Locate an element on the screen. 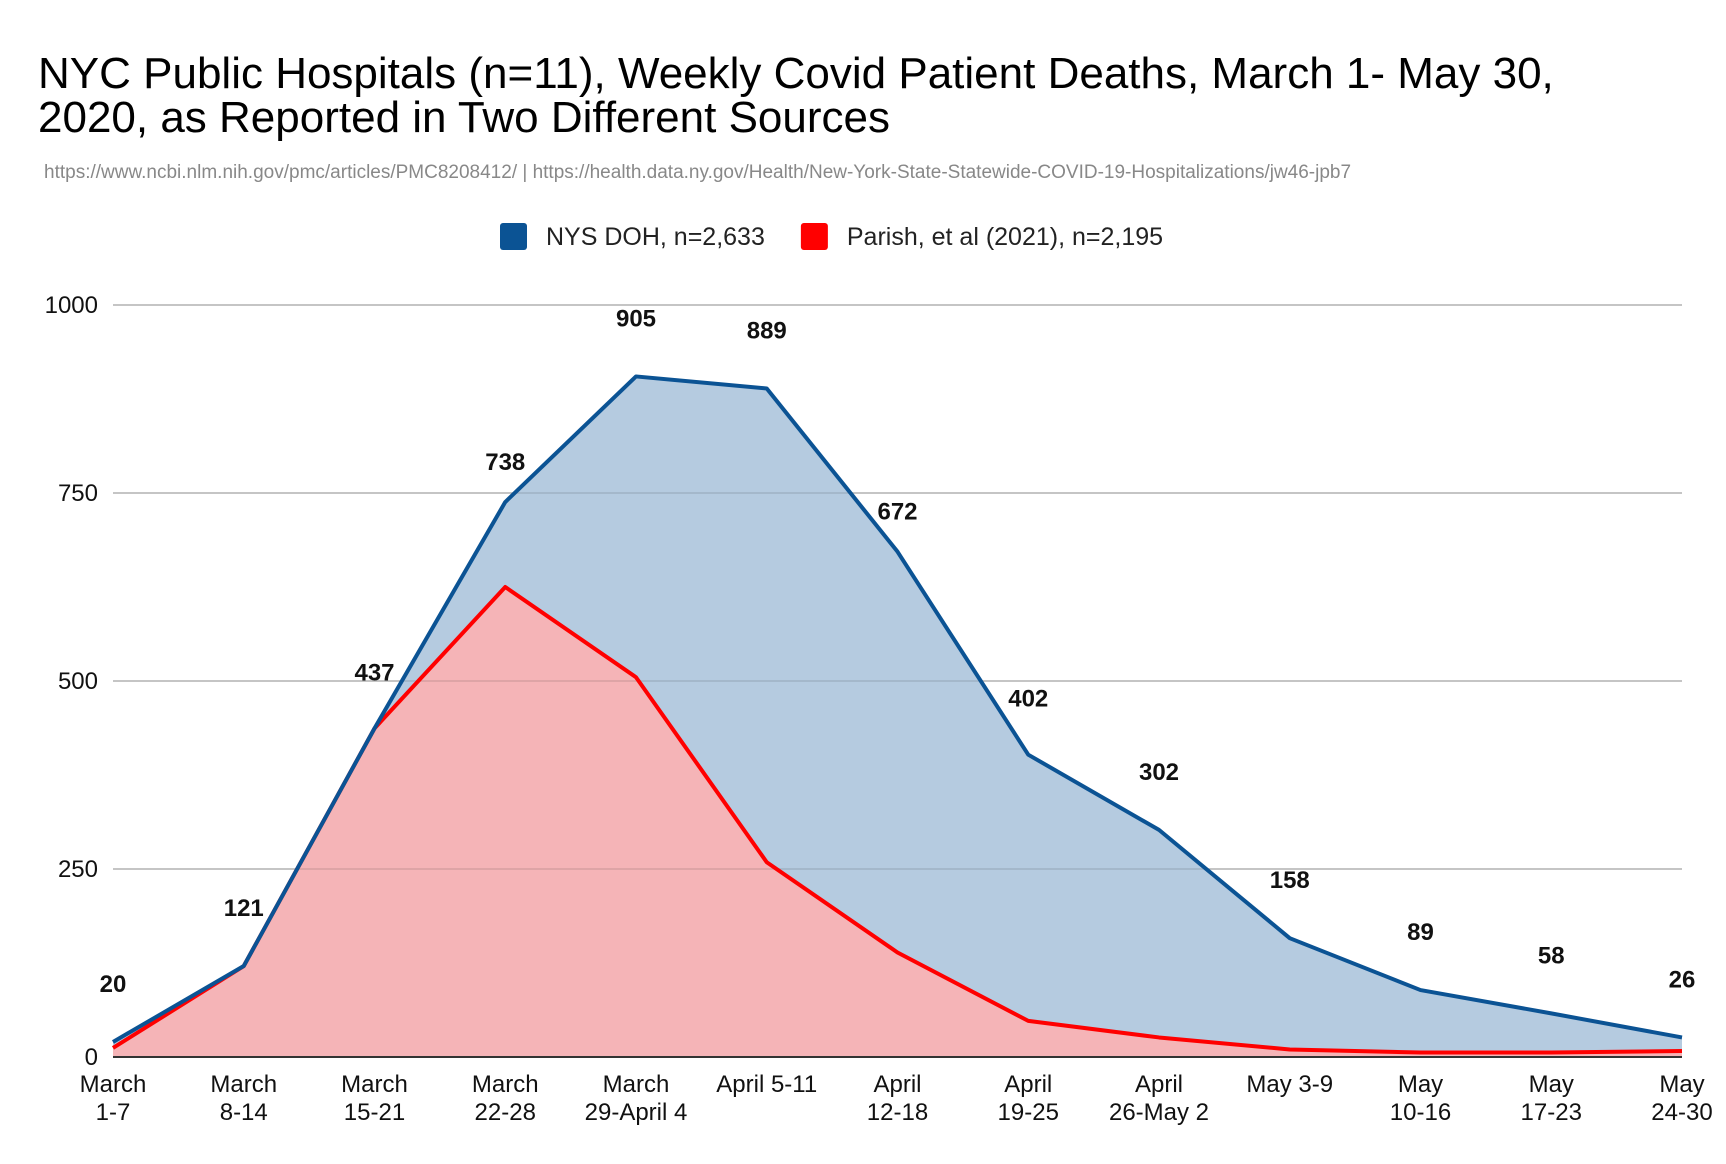 Image resolution: width=1726 pixels, height=1164 pixels. x-tick-label: 26-May 2 is located at coordinates (1159, 1112).